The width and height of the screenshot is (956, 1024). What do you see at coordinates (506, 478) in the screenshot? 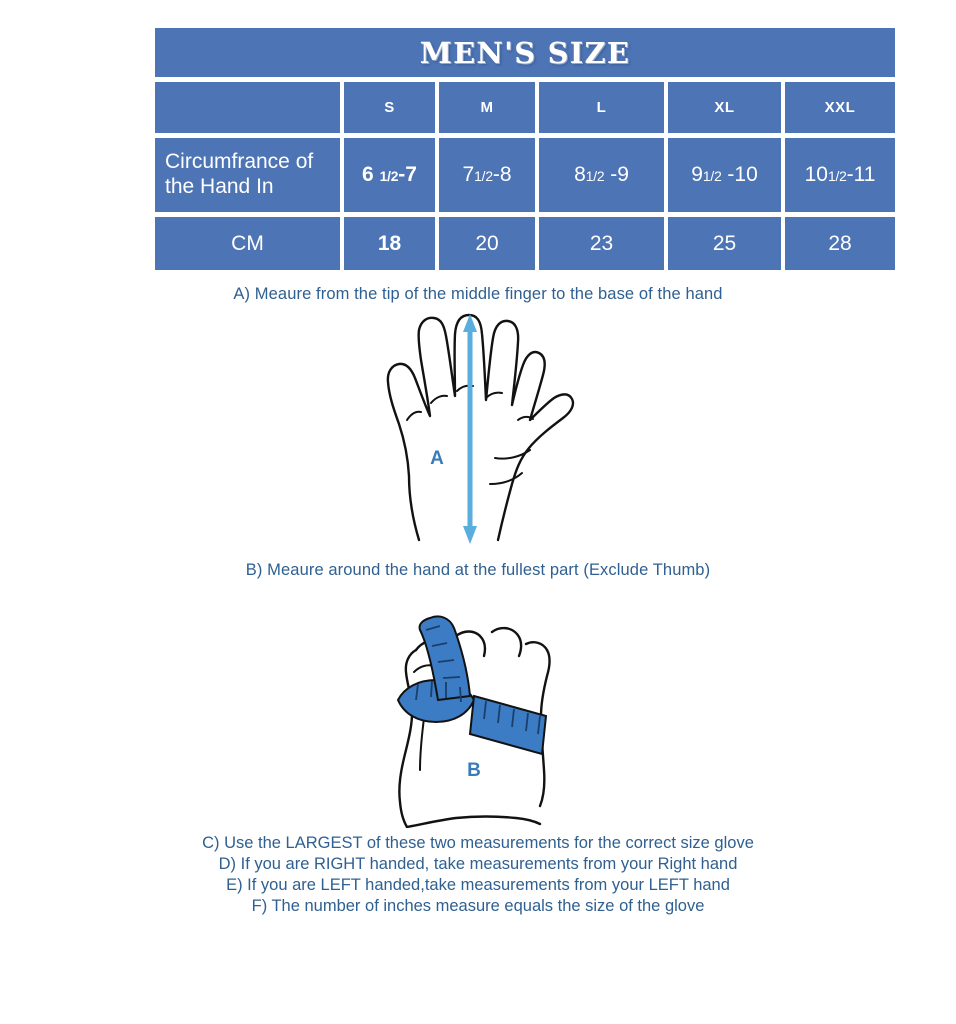
I see `crease-palm` at bounding box center [506, 478].